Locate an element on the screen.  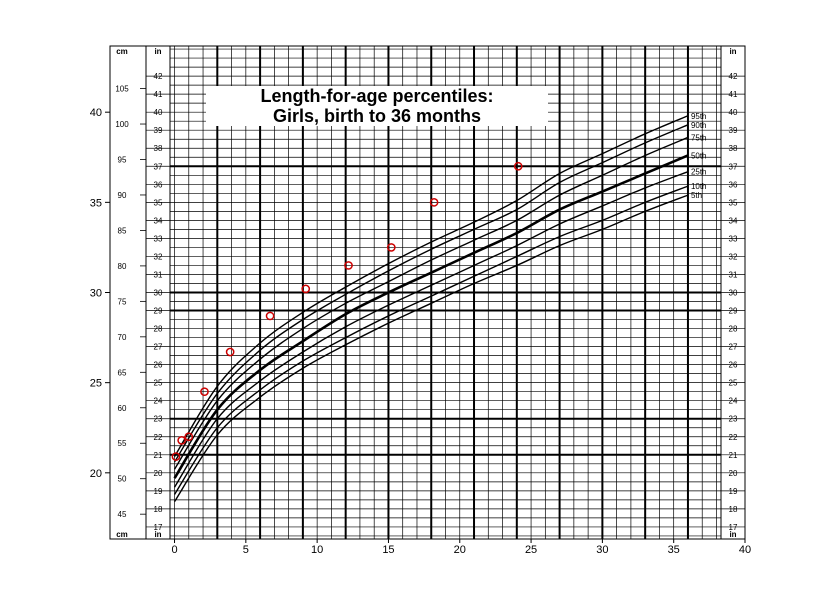
cm-tick-label: 55 is located at coordinates (122, 443).